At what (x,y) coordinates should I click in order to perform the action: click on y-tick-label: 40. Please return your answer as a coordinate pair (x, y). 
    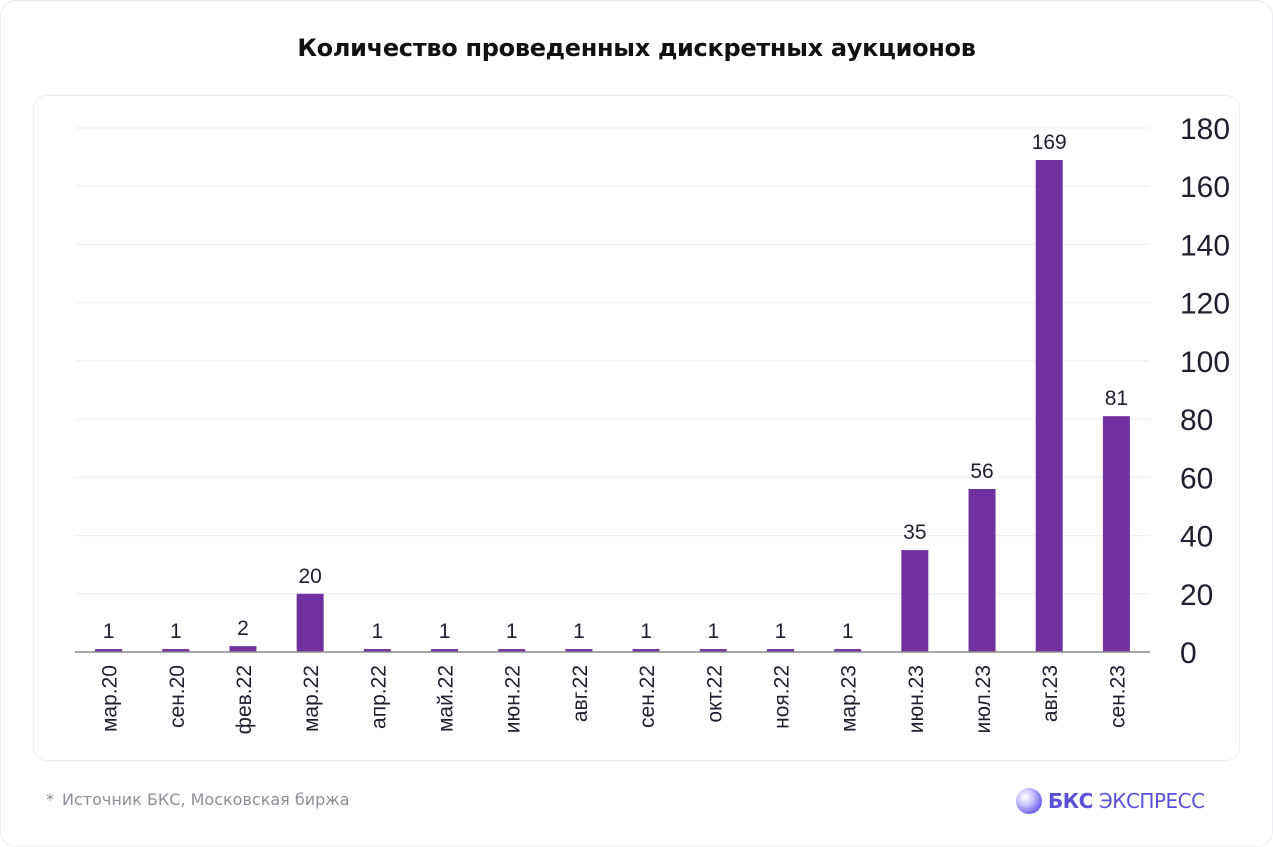
    Looking at the image, I should click on (1196, 537).